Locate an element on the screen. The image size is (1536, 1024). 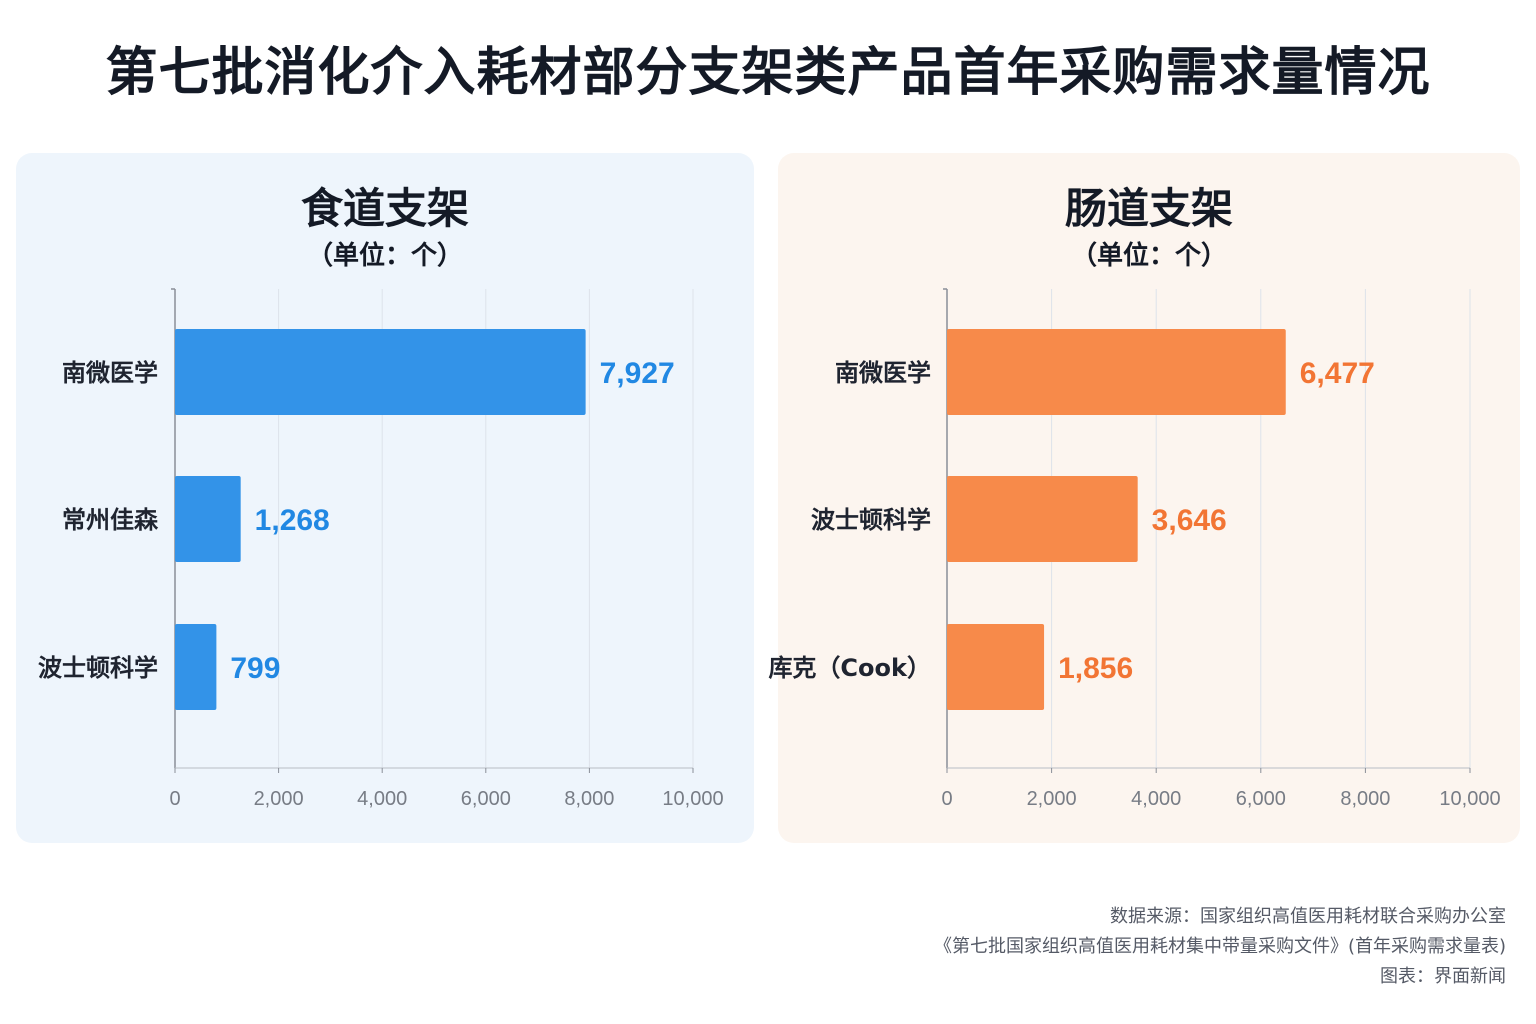
value-label: 1,268 is located at coordinates (292, 520).